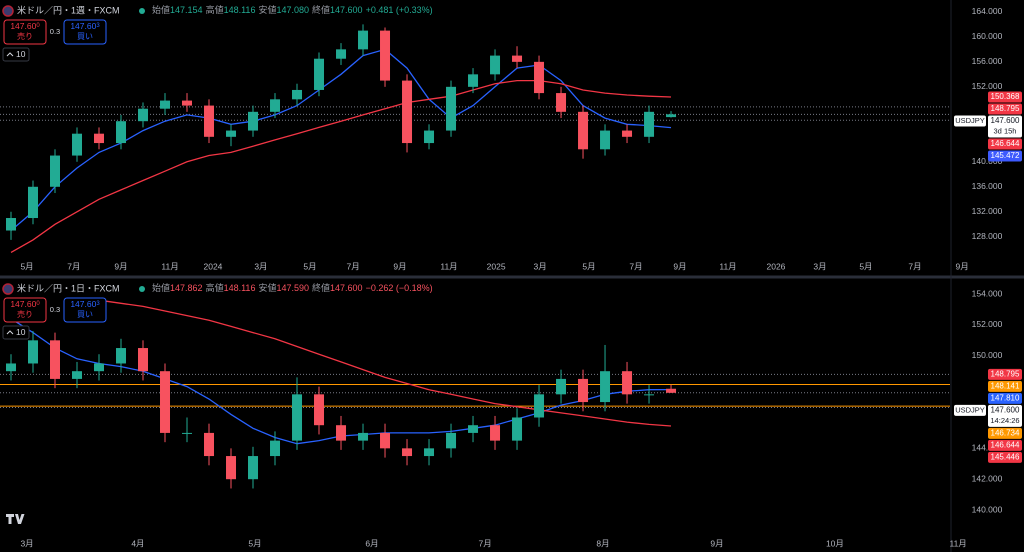 This screenshot has width=1024, height=552. I want to click on tradingview-logo, so click(15, 519).